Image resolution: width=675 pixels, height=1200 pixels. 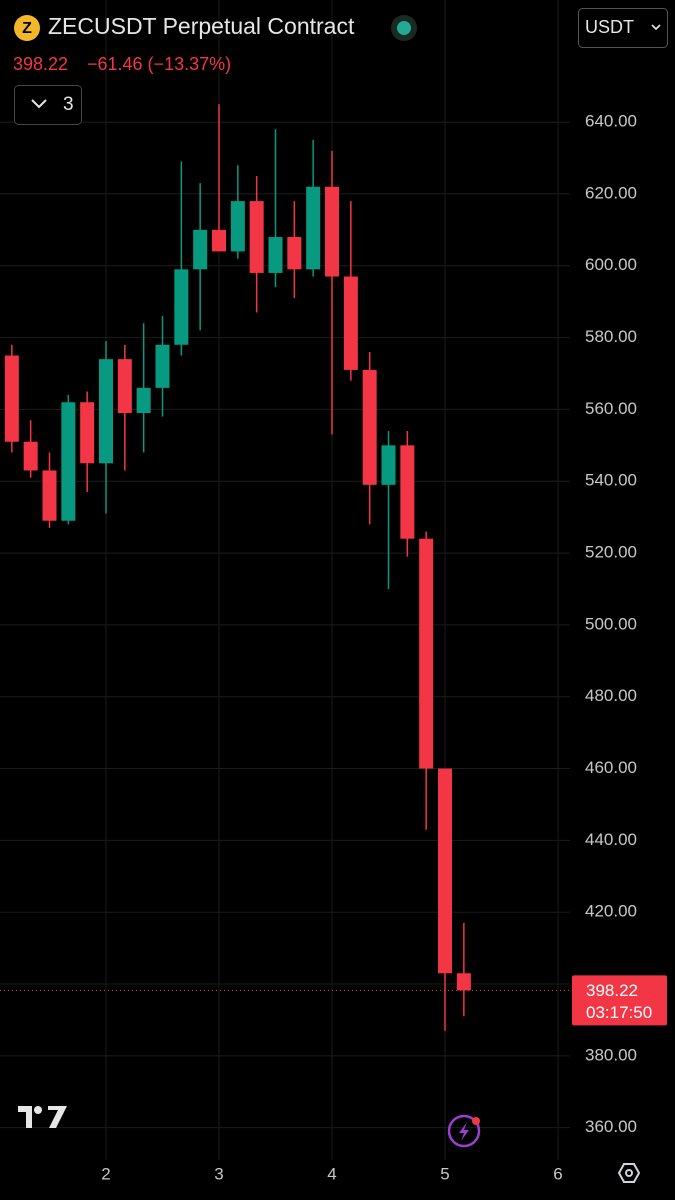 What do you see at coordinates (611, 767) in the screenshot?
I see `y-tick-label: 460.00` at bounding box center [611, 767].